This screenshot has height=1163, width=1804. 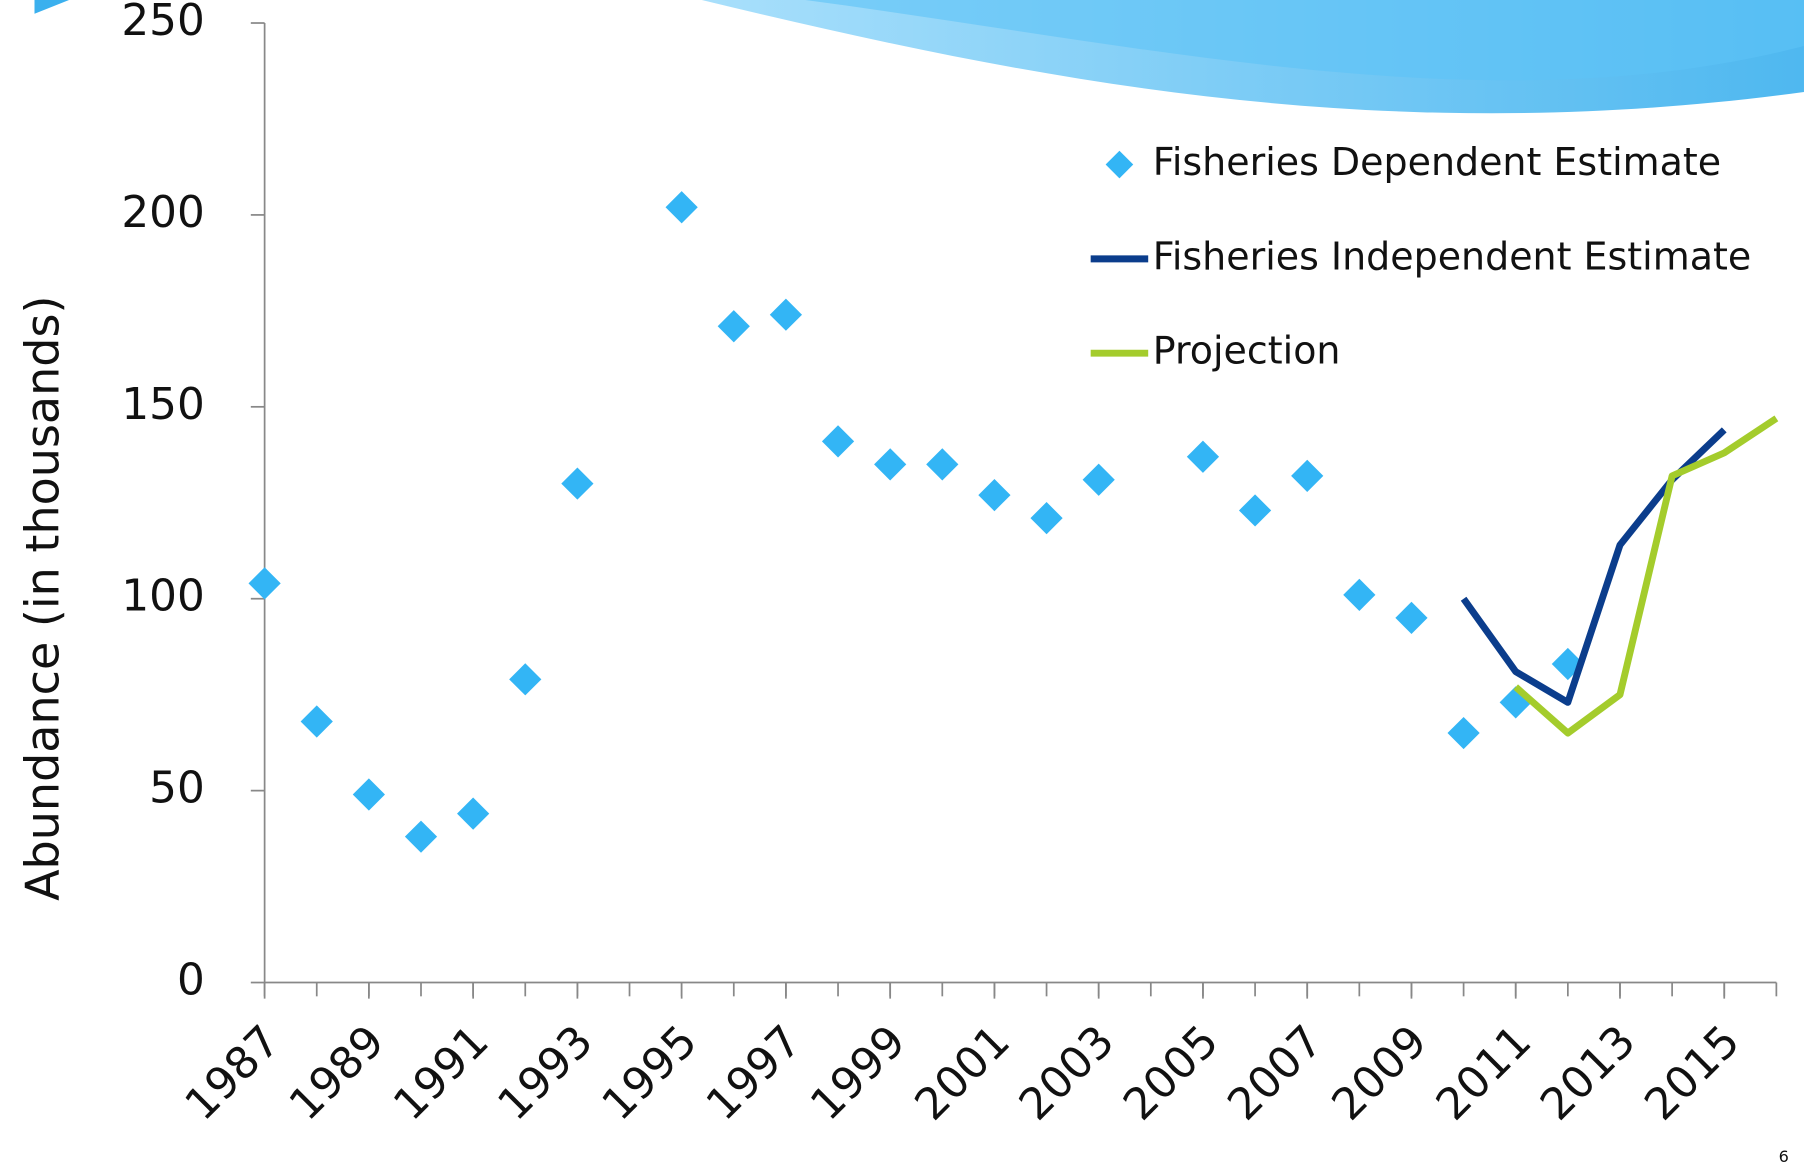 What do you see at coordinates (337, 1073) in the screenshot?
I see `x-tick-label: 1989` at bounding box center [337, 1073].